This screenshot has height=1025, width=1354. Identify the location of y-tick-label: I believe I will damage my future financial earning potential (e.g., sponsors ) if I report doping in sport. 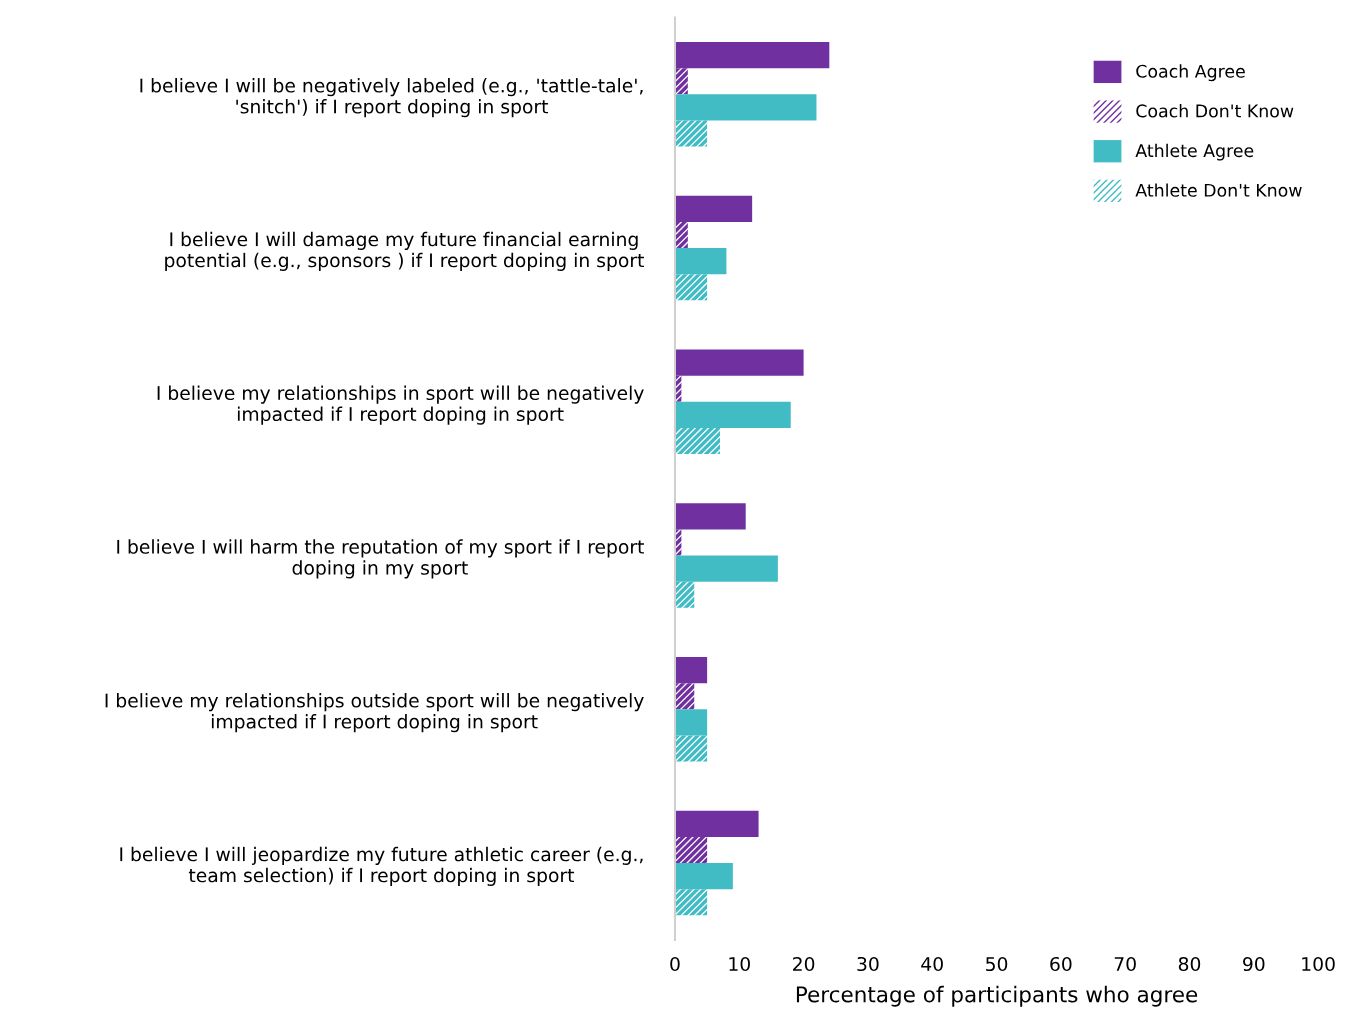
(404, 251).